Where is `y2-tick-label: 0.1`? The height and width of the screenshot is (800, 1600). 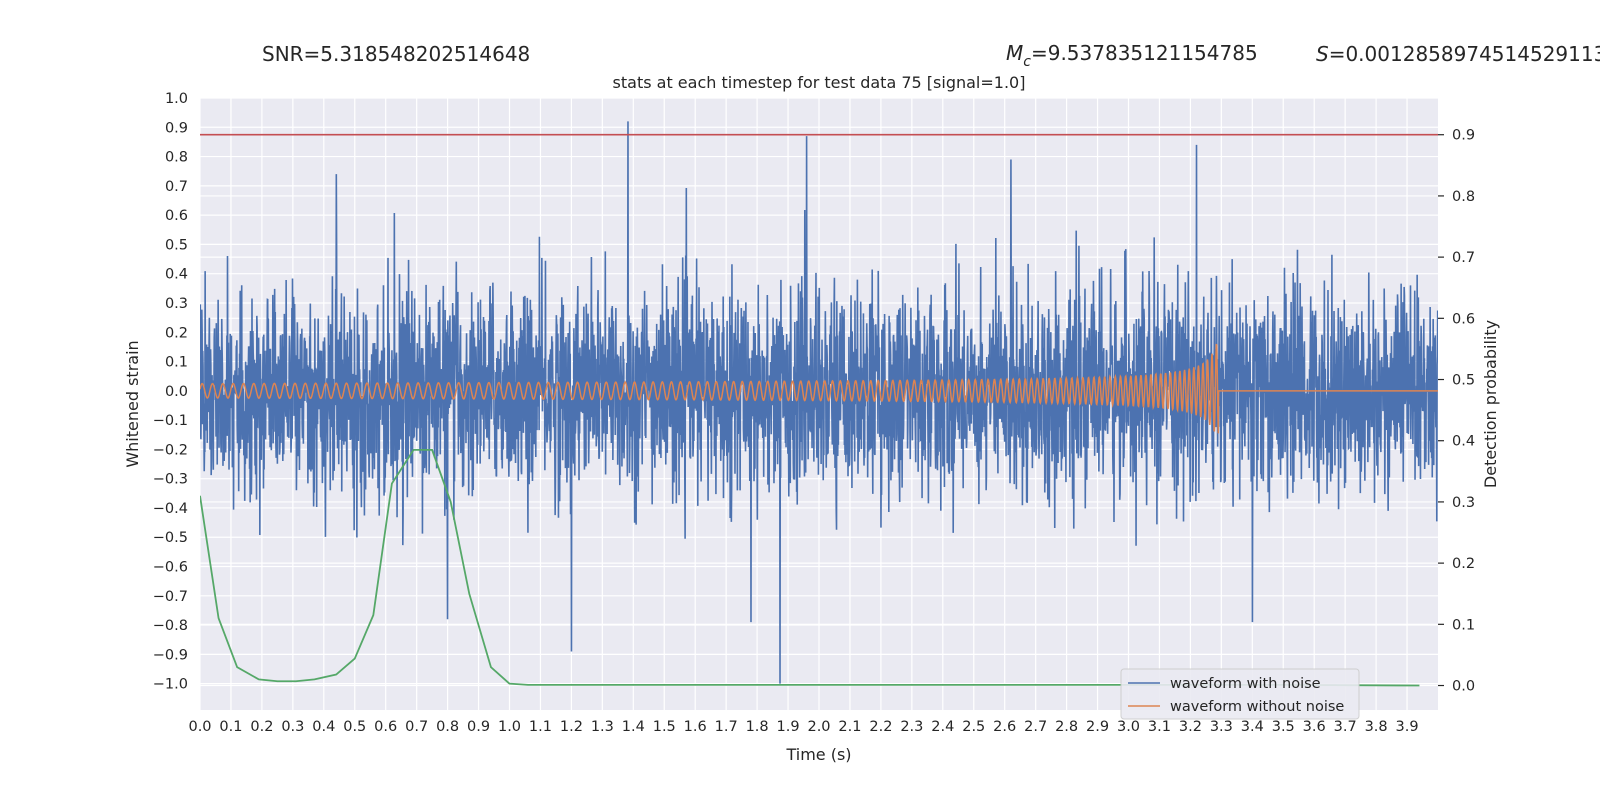
y2-tick-label: 0.1 is located at coordinates (1463, 625).